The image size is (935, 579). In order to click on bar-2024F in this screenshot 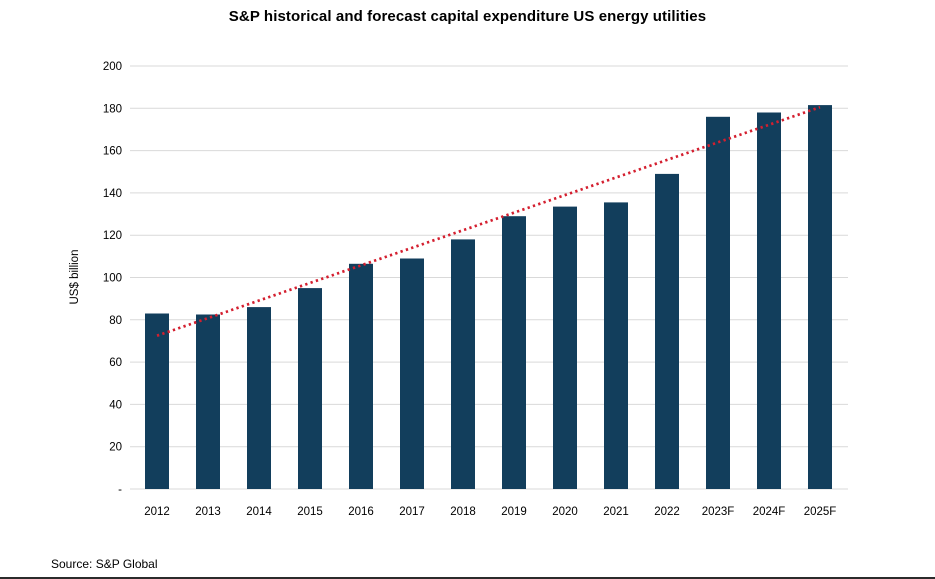, I will do `click(769, 300)`.